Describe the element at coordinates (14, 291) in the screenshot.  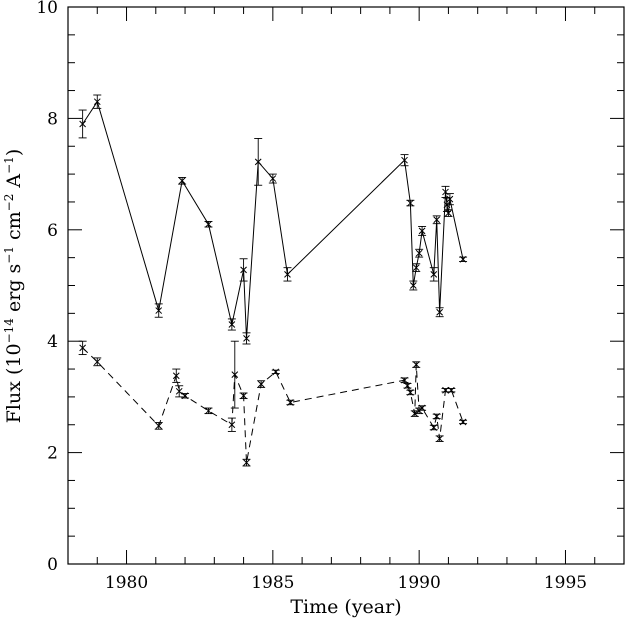
I see `y-axis-title-part: erg s` at that location.